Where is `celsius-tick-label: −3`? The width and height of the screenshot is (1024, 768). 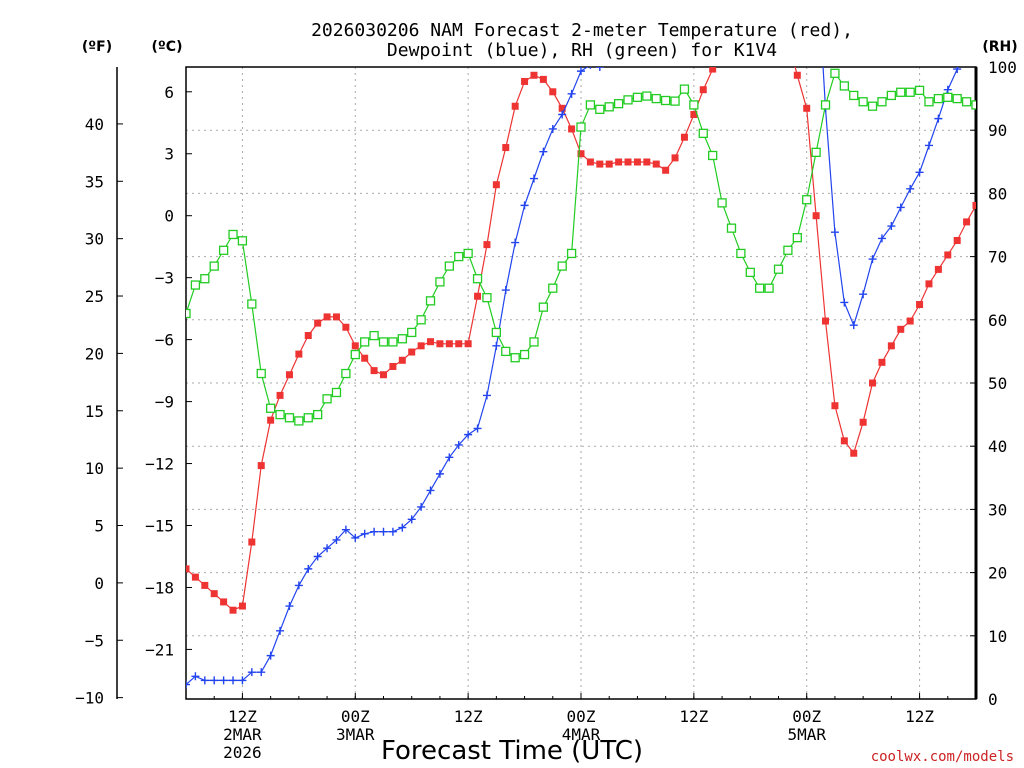 celsius-tick-label: −3 is located at coordinates (164, 278).